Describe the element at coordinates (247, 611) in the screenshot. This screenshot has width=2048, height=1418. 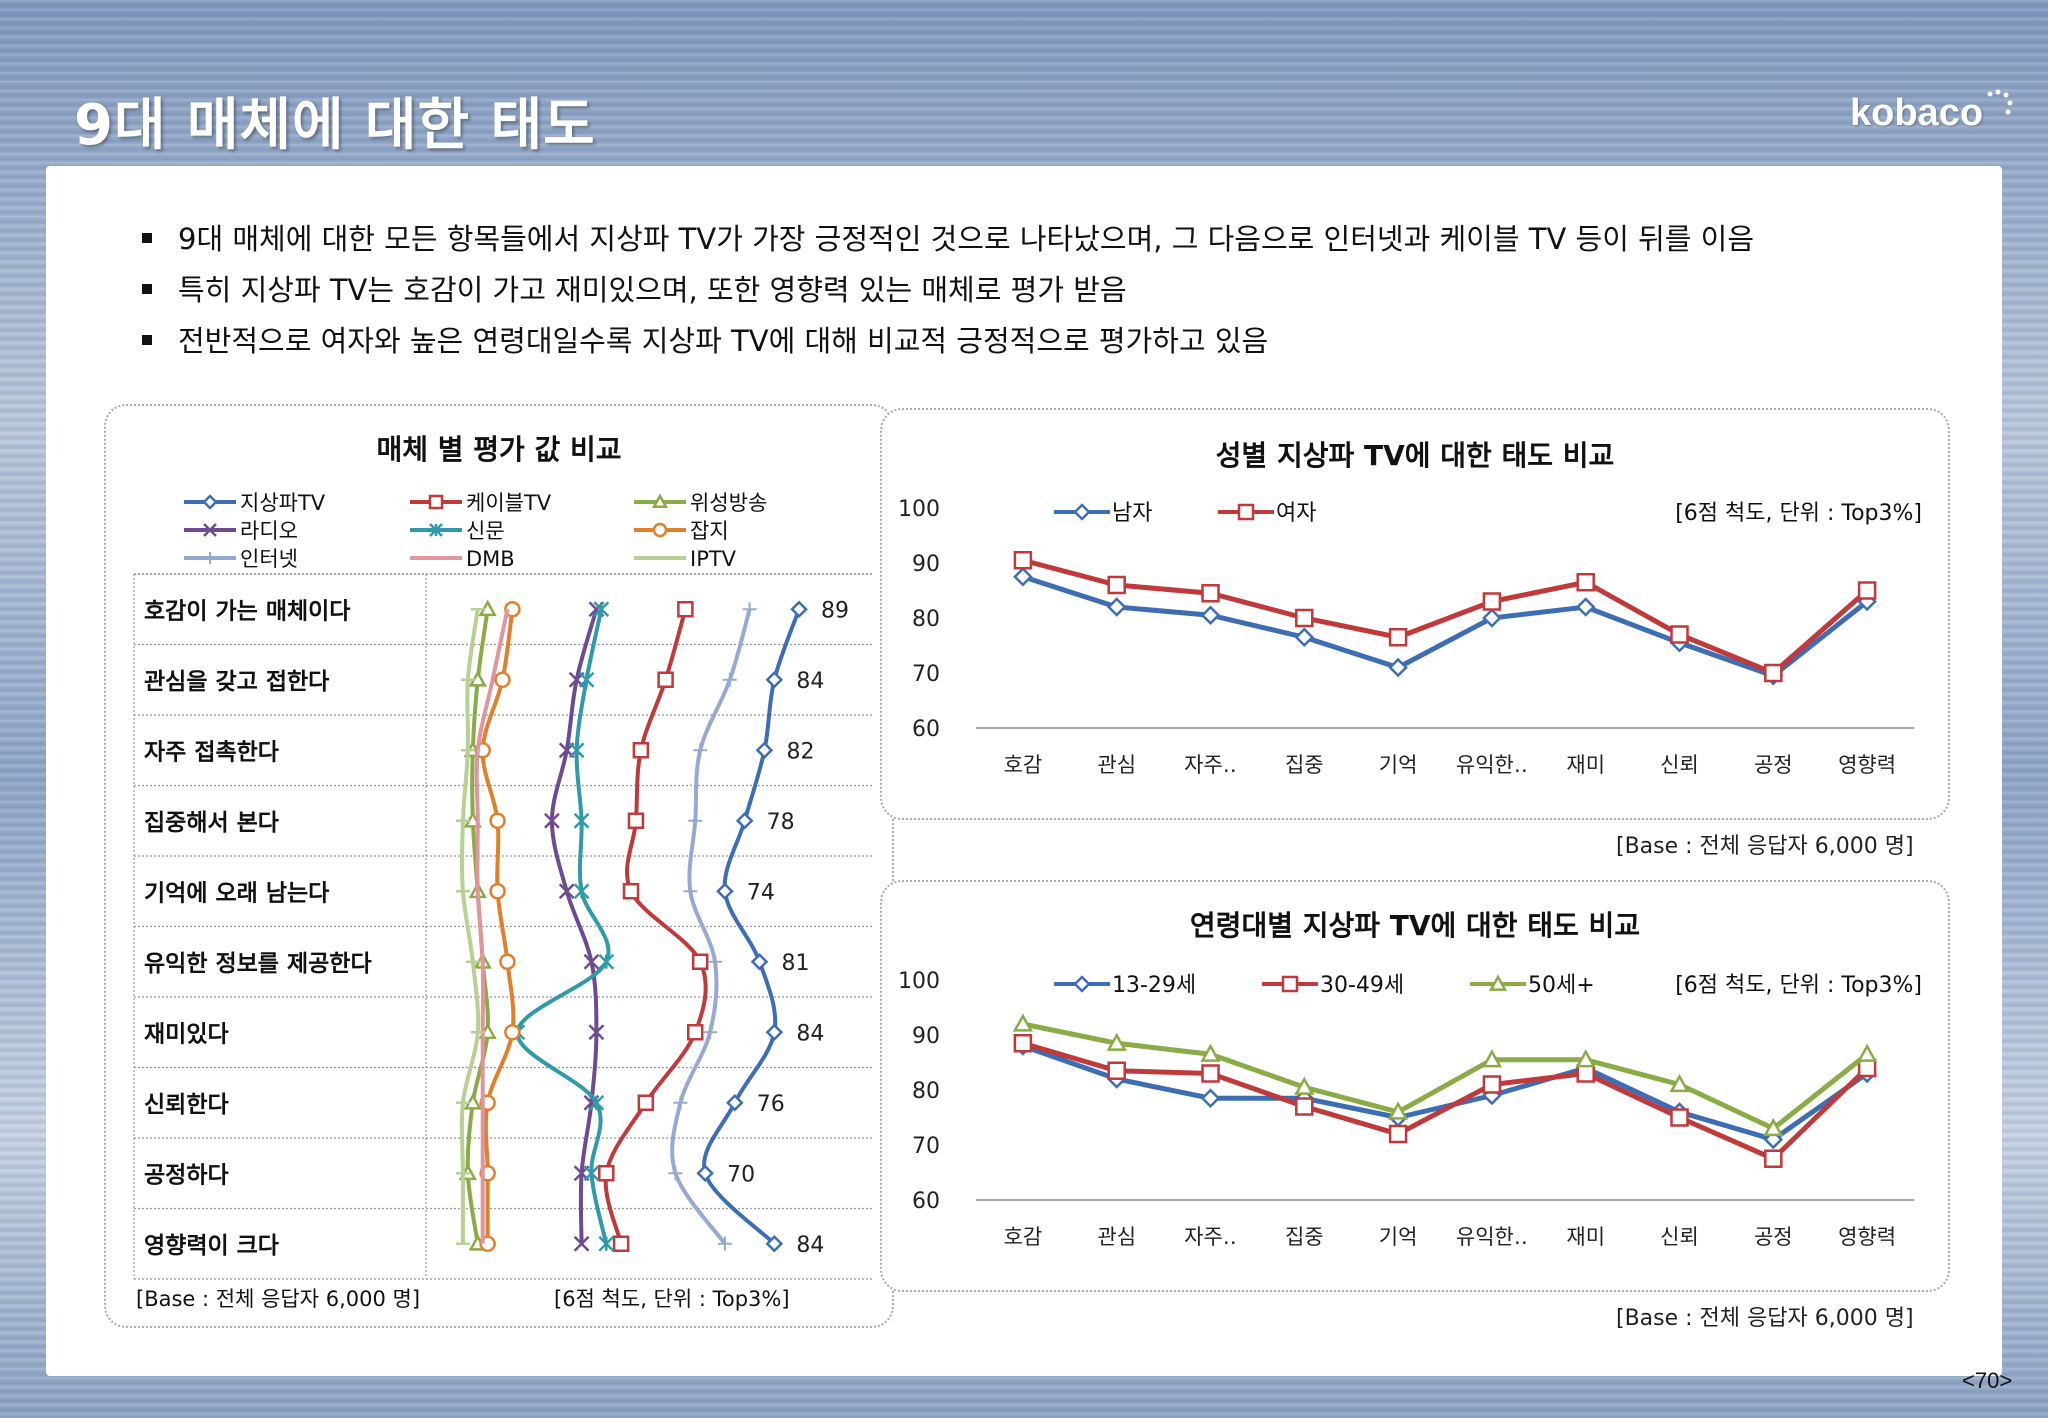
I see `row-label: 호감이 가는 매체이다` at that location.